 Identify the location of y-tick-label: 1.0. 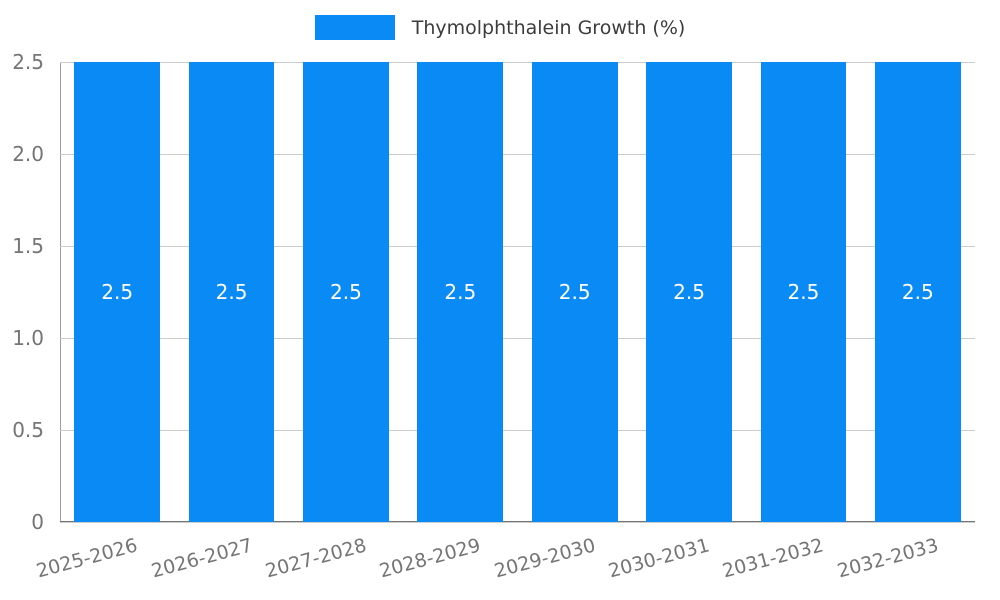
(28, 338).